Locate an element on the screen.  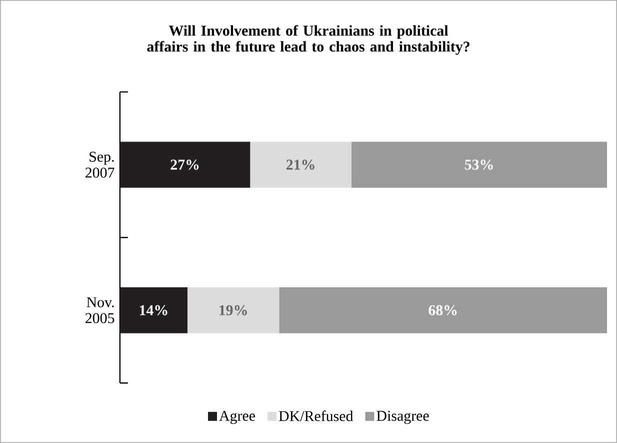
data-label: 27% is located at coordinates (184, 165).